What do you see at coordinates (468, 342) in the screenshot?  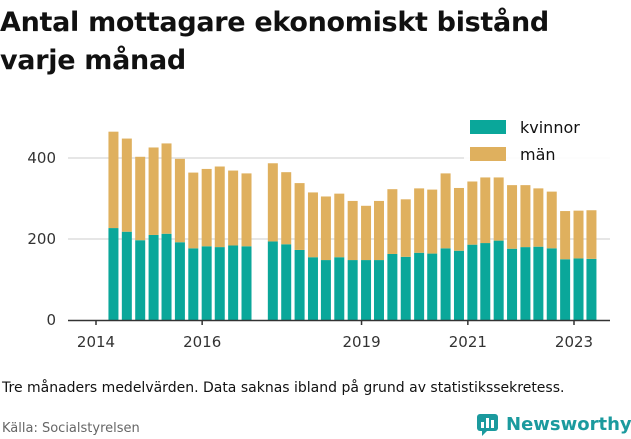 I see `x-tick-label: 2021` at bounding box center [468, 342].